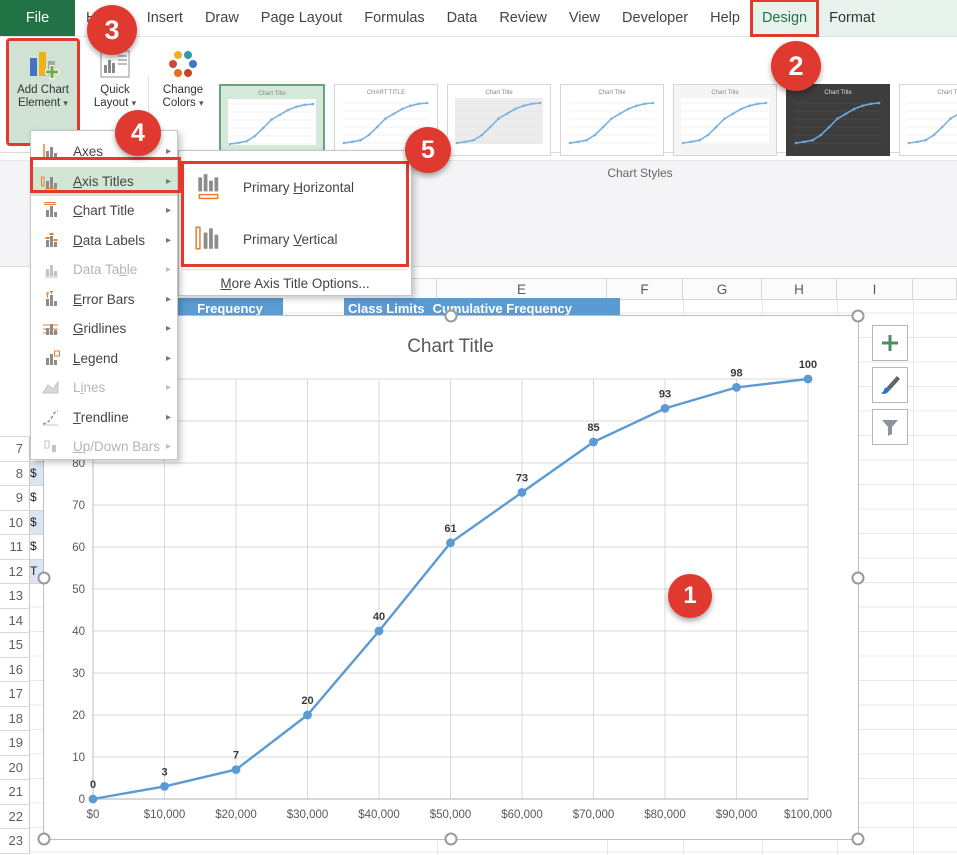 The width and height of the screenshot is (957, 855). Describe the element at coordinates (104, 329) in the screenshot. I see `menu-item-gridlines: Gridlines ▸` at that location.